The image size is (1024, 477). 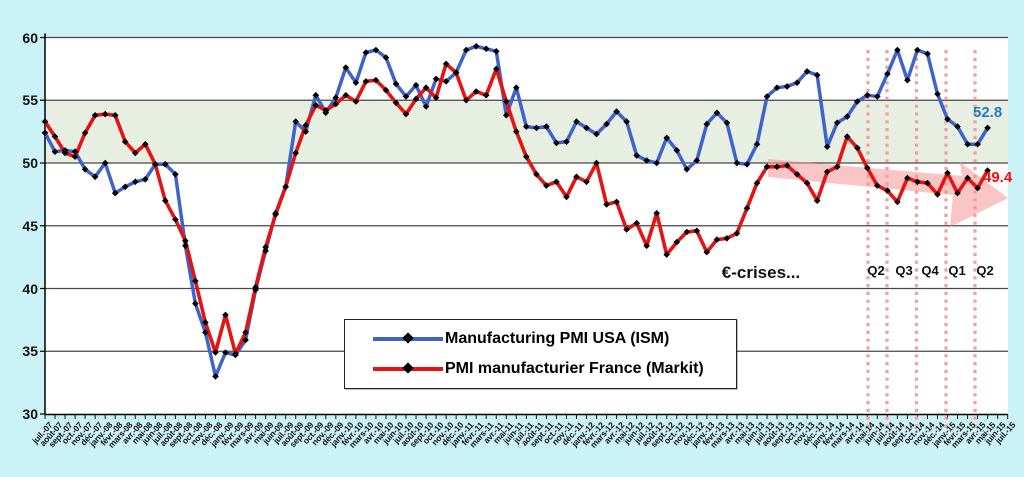 I want to click on y-tick-label: 45, so click(x=30, y=225).